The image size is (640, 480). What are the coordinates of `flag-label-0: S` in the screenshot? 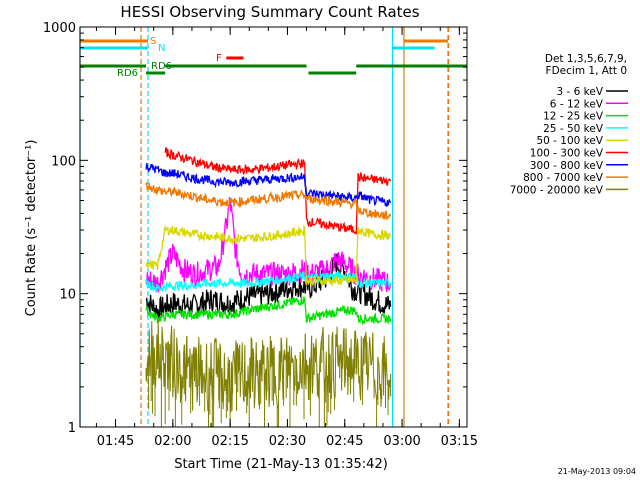 It's located at (153, 41).